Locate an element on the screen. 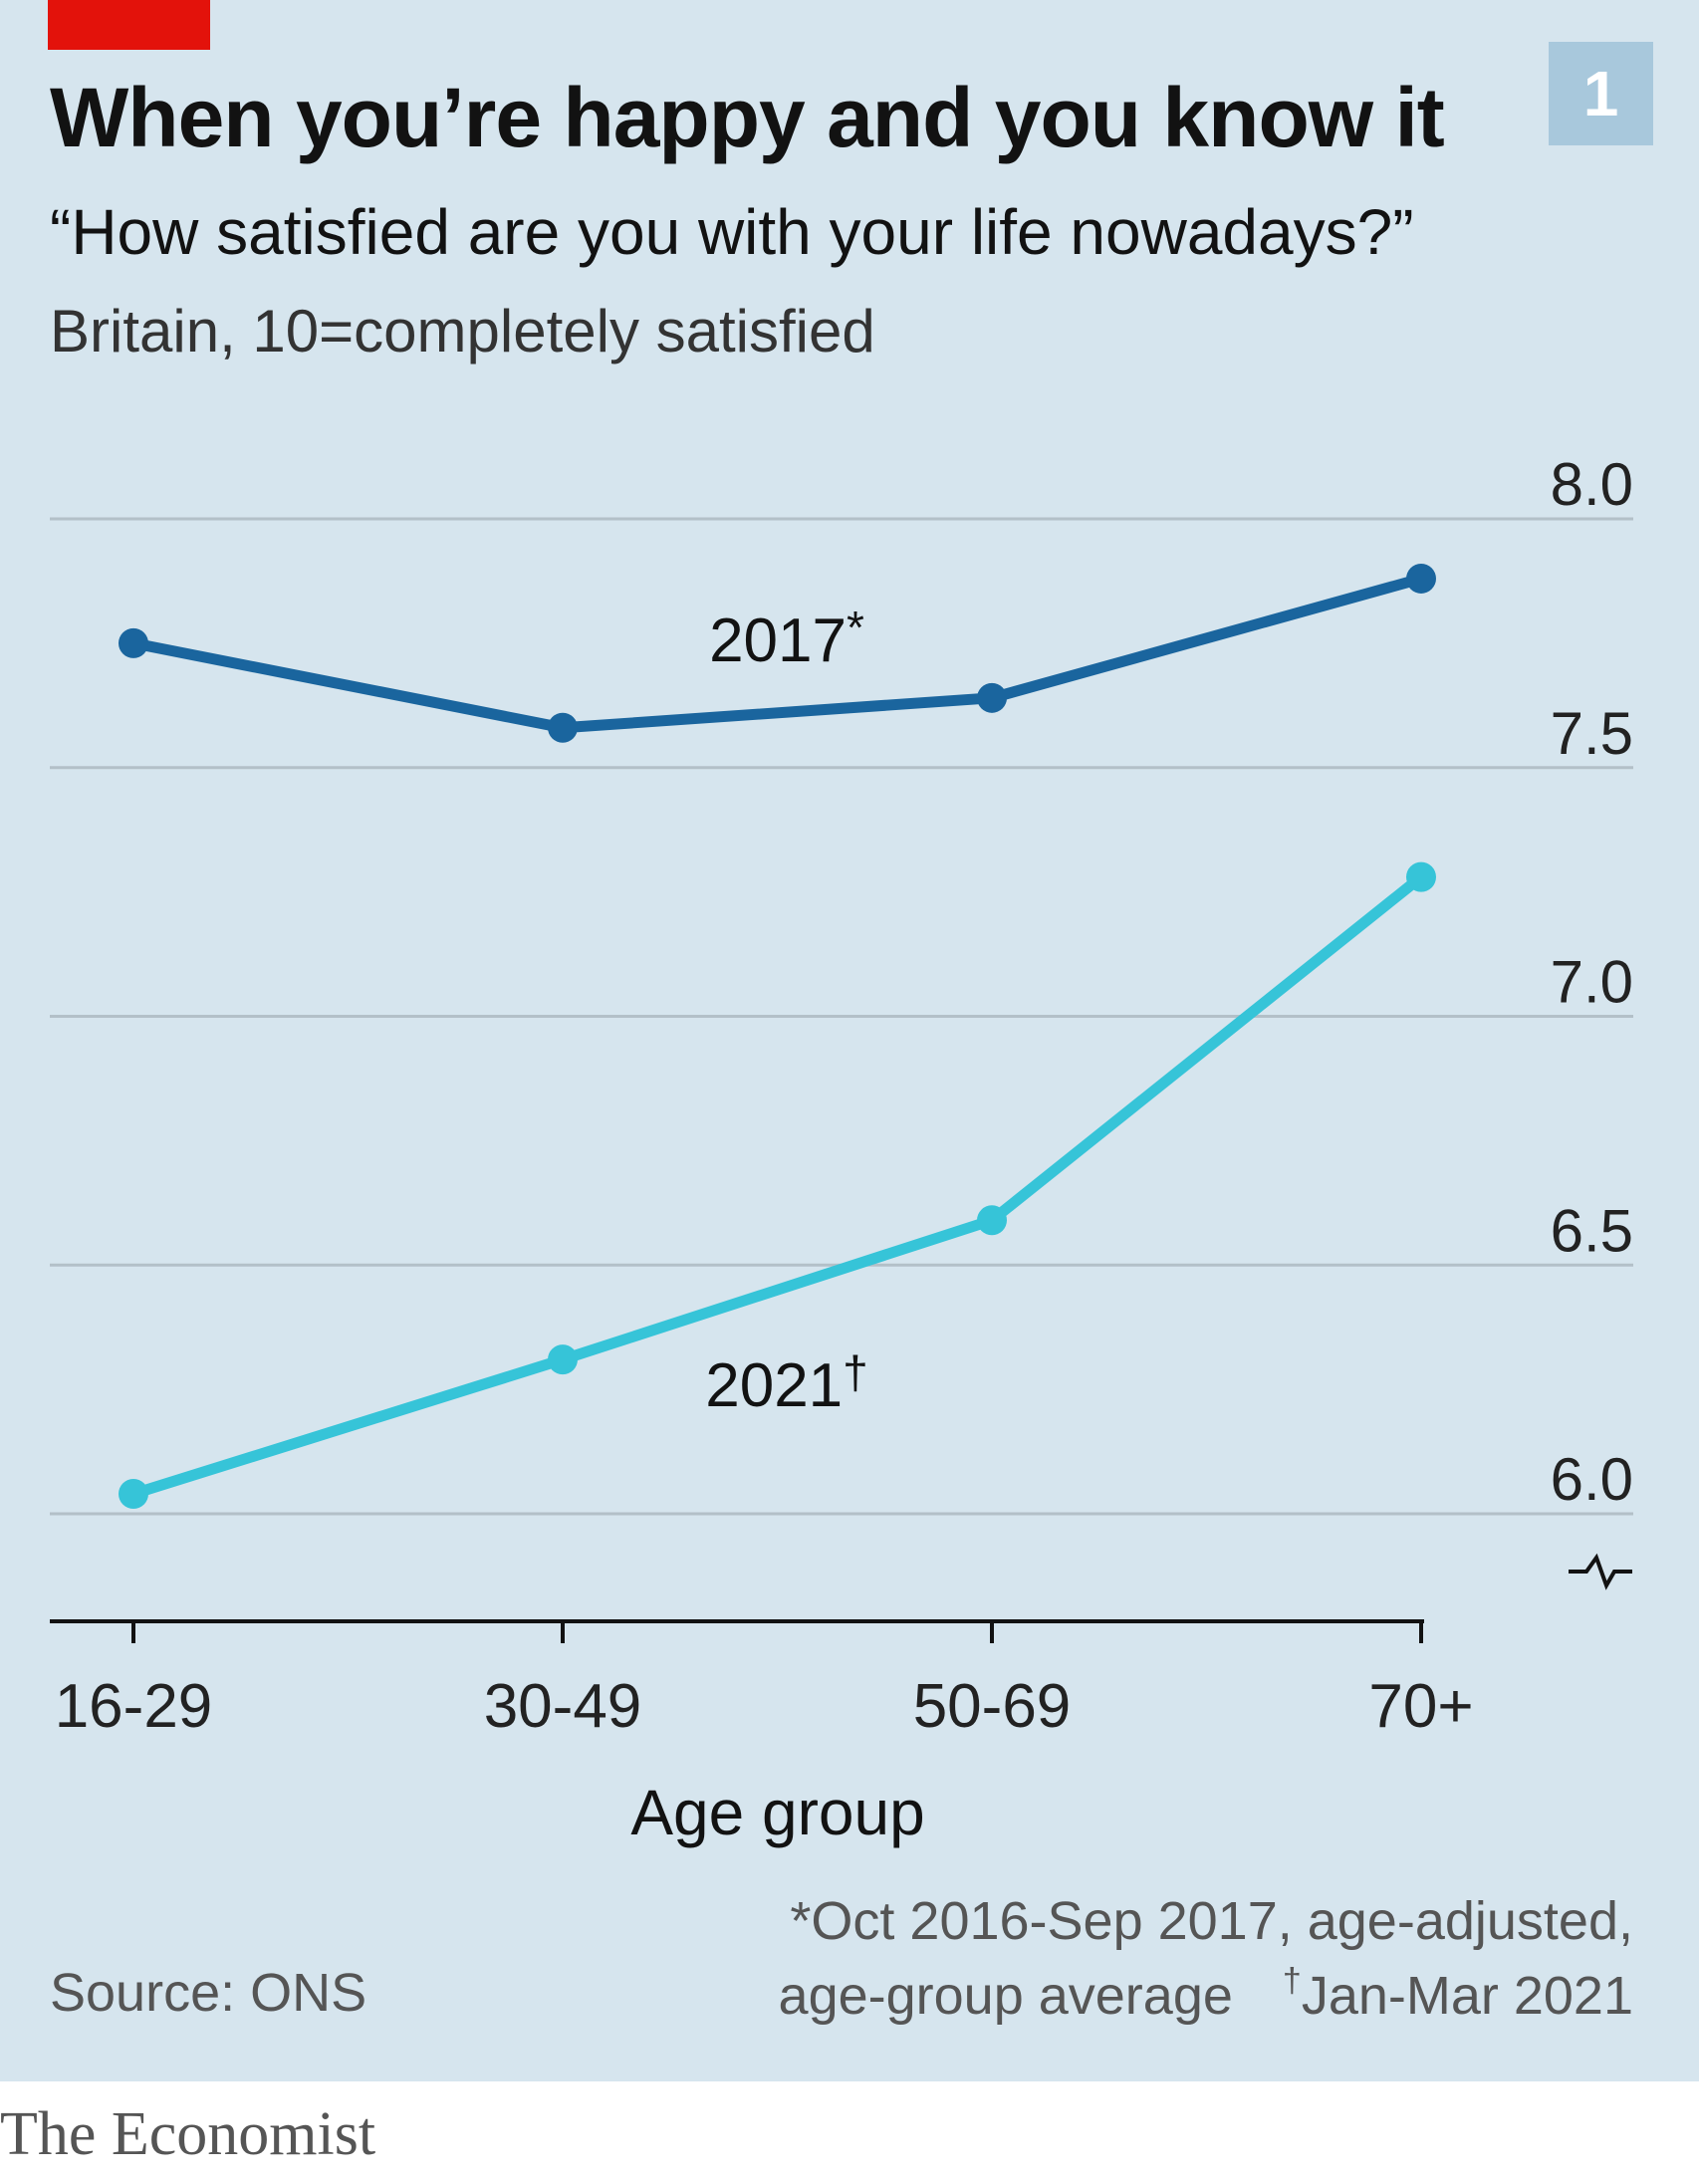 The image size is (1699, 2184). series-label-2021: 2021† is located at coordinates (786, 1383).